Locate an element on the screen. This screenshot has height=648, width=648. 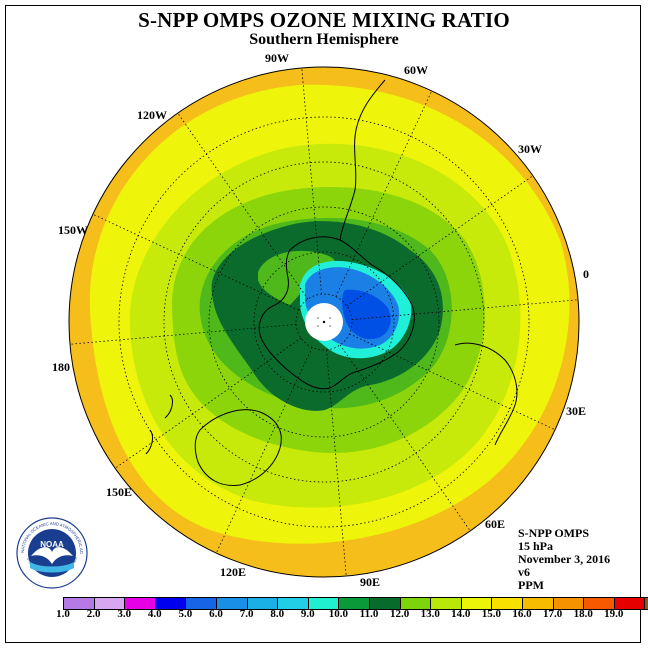
latitude-circle-60s is located at coordinates (324, 322).